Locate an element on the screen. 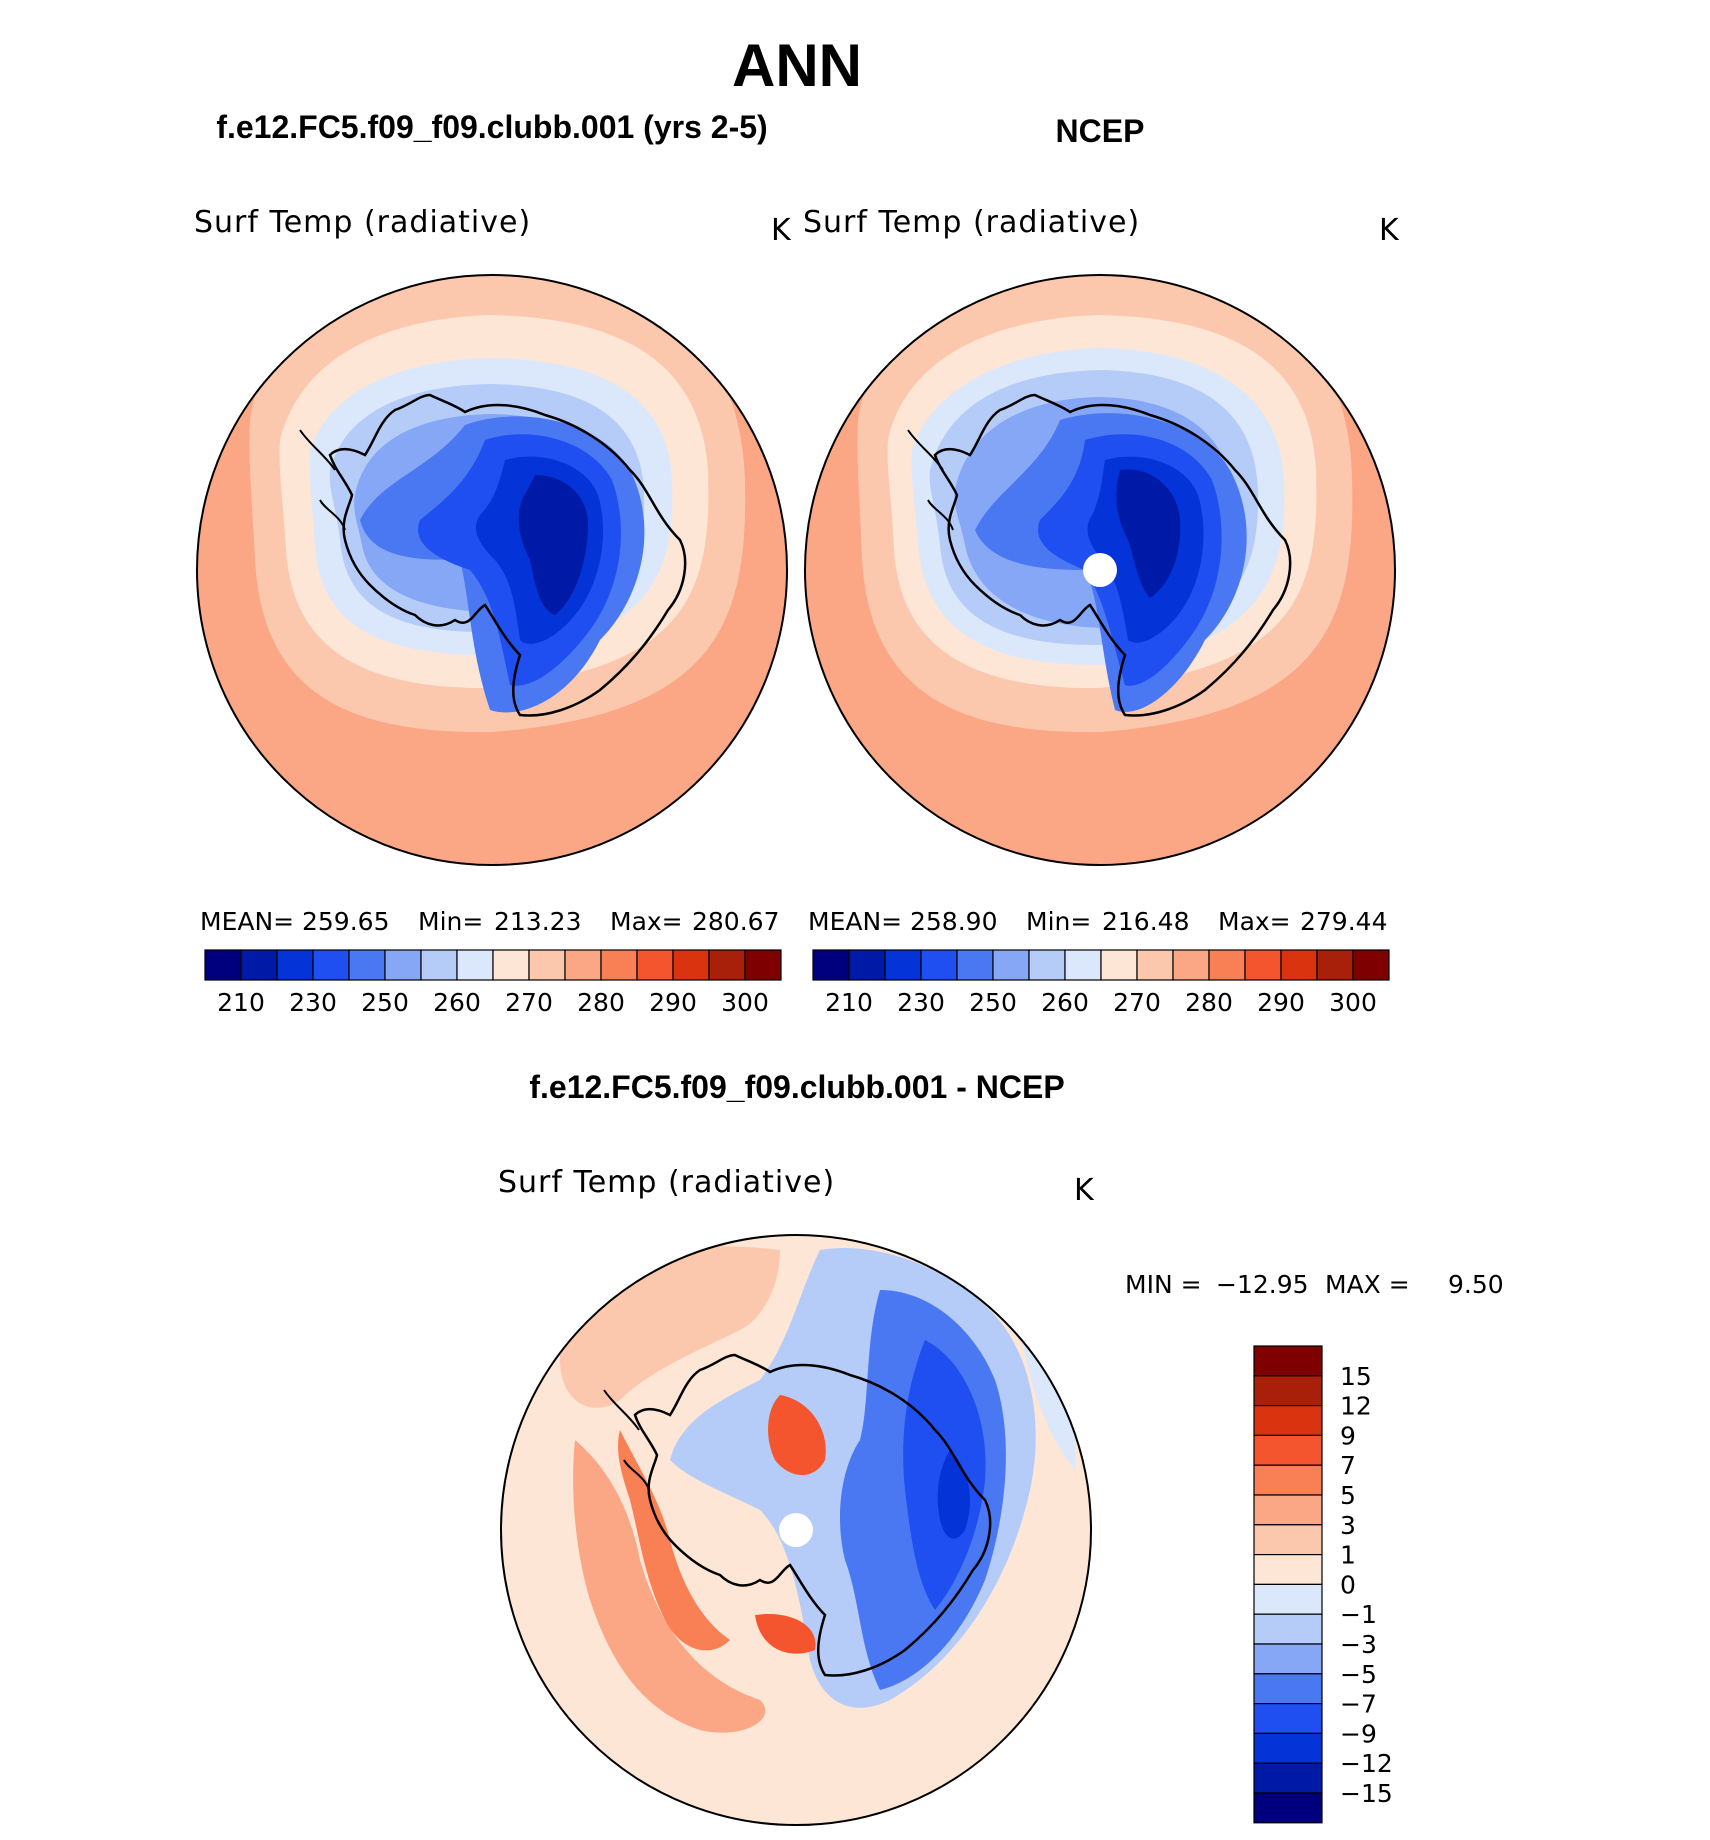 This screenshot has width=1710, height=1840. panel-obs-colorbar is located at coordinates (1101, 965).